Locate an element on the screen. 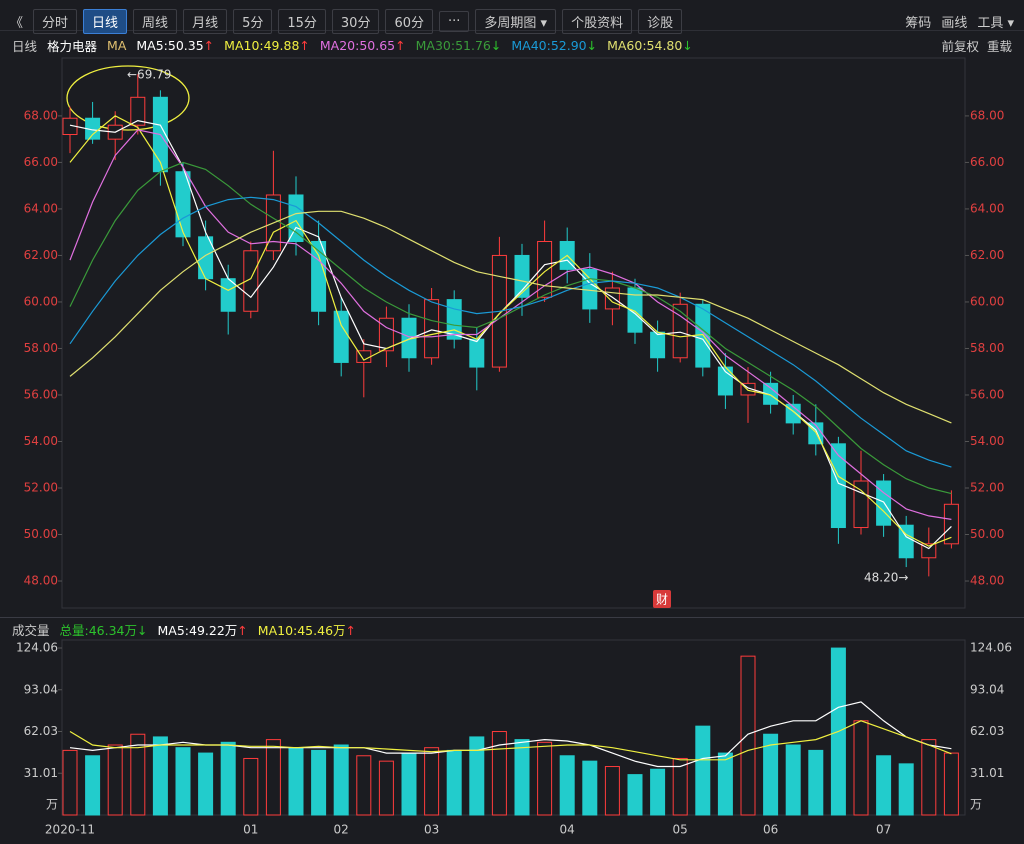 Image resolution: width=1024 pixels, height=844 pixels. toolbar-button: 60分 is located at coordinates (409, 21).